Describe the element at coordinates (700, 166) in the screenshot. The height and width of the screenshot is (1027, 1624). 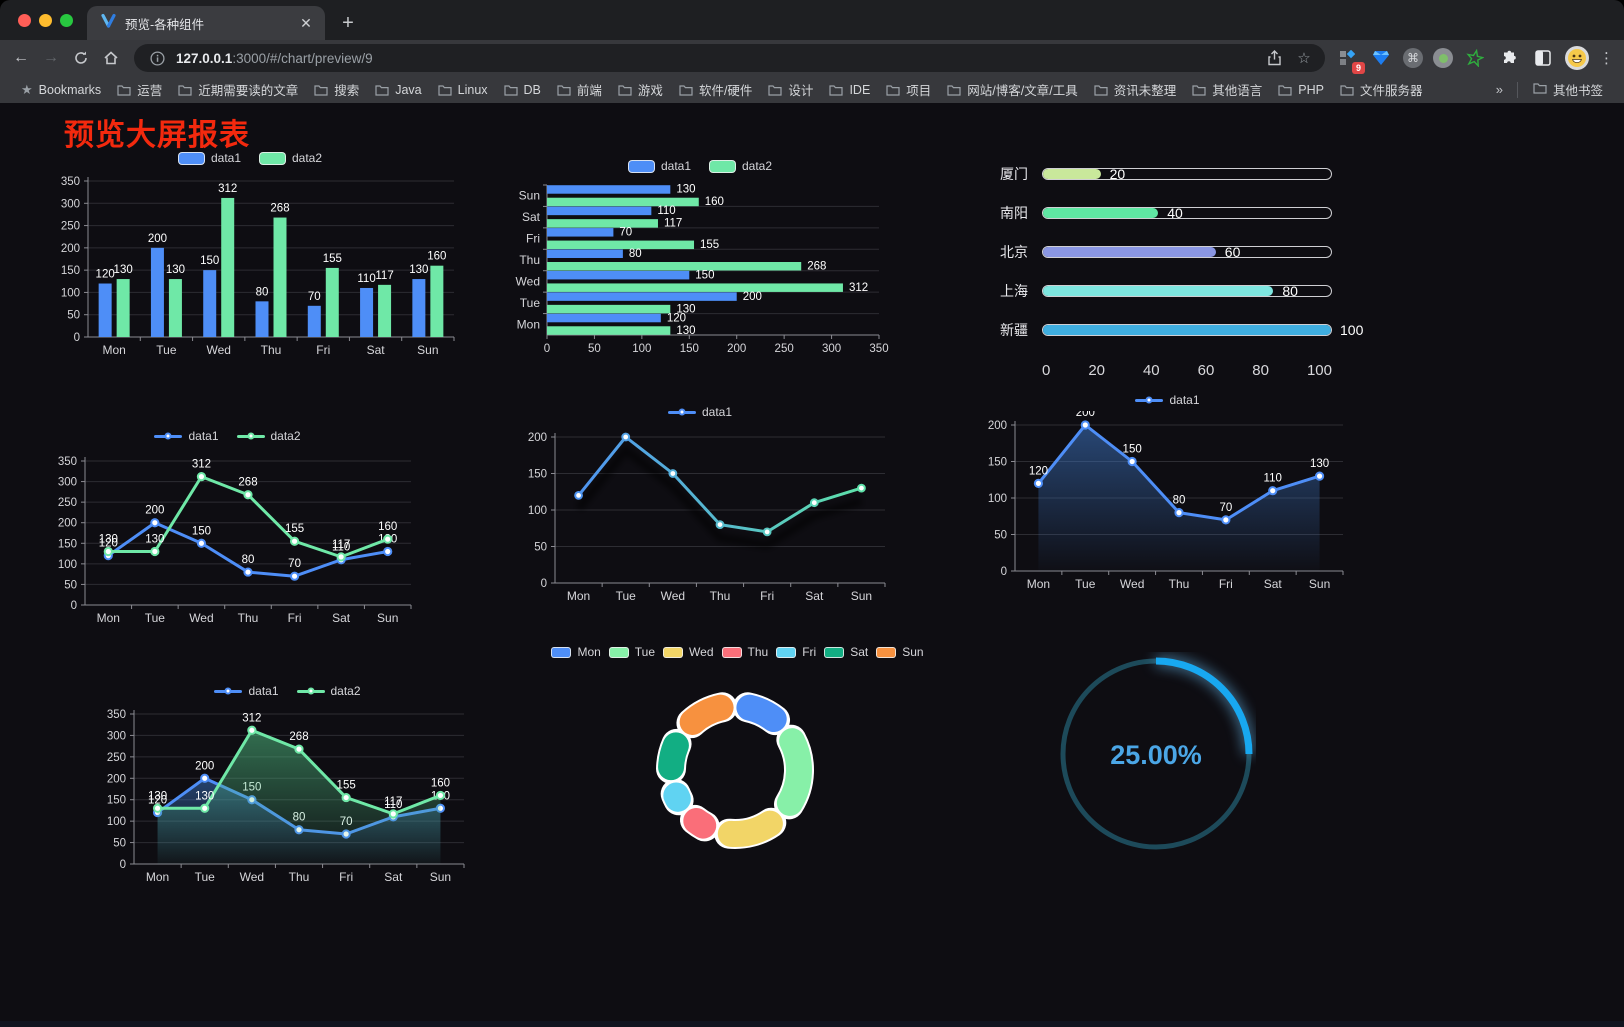
I see `chart-legend: data1 data2` at that location.